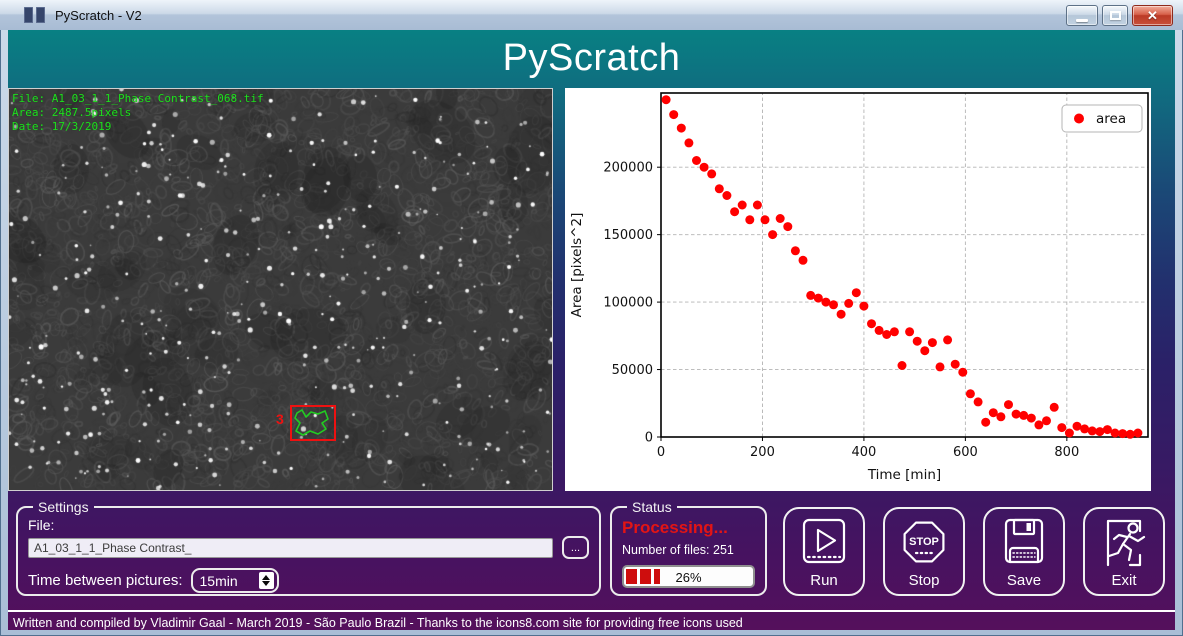 The width and height of the screenshot is (1183, 636). Describe the element at coordinates (904, 475) in the screenshot. I see `svg-text: Time [min]` at that location.